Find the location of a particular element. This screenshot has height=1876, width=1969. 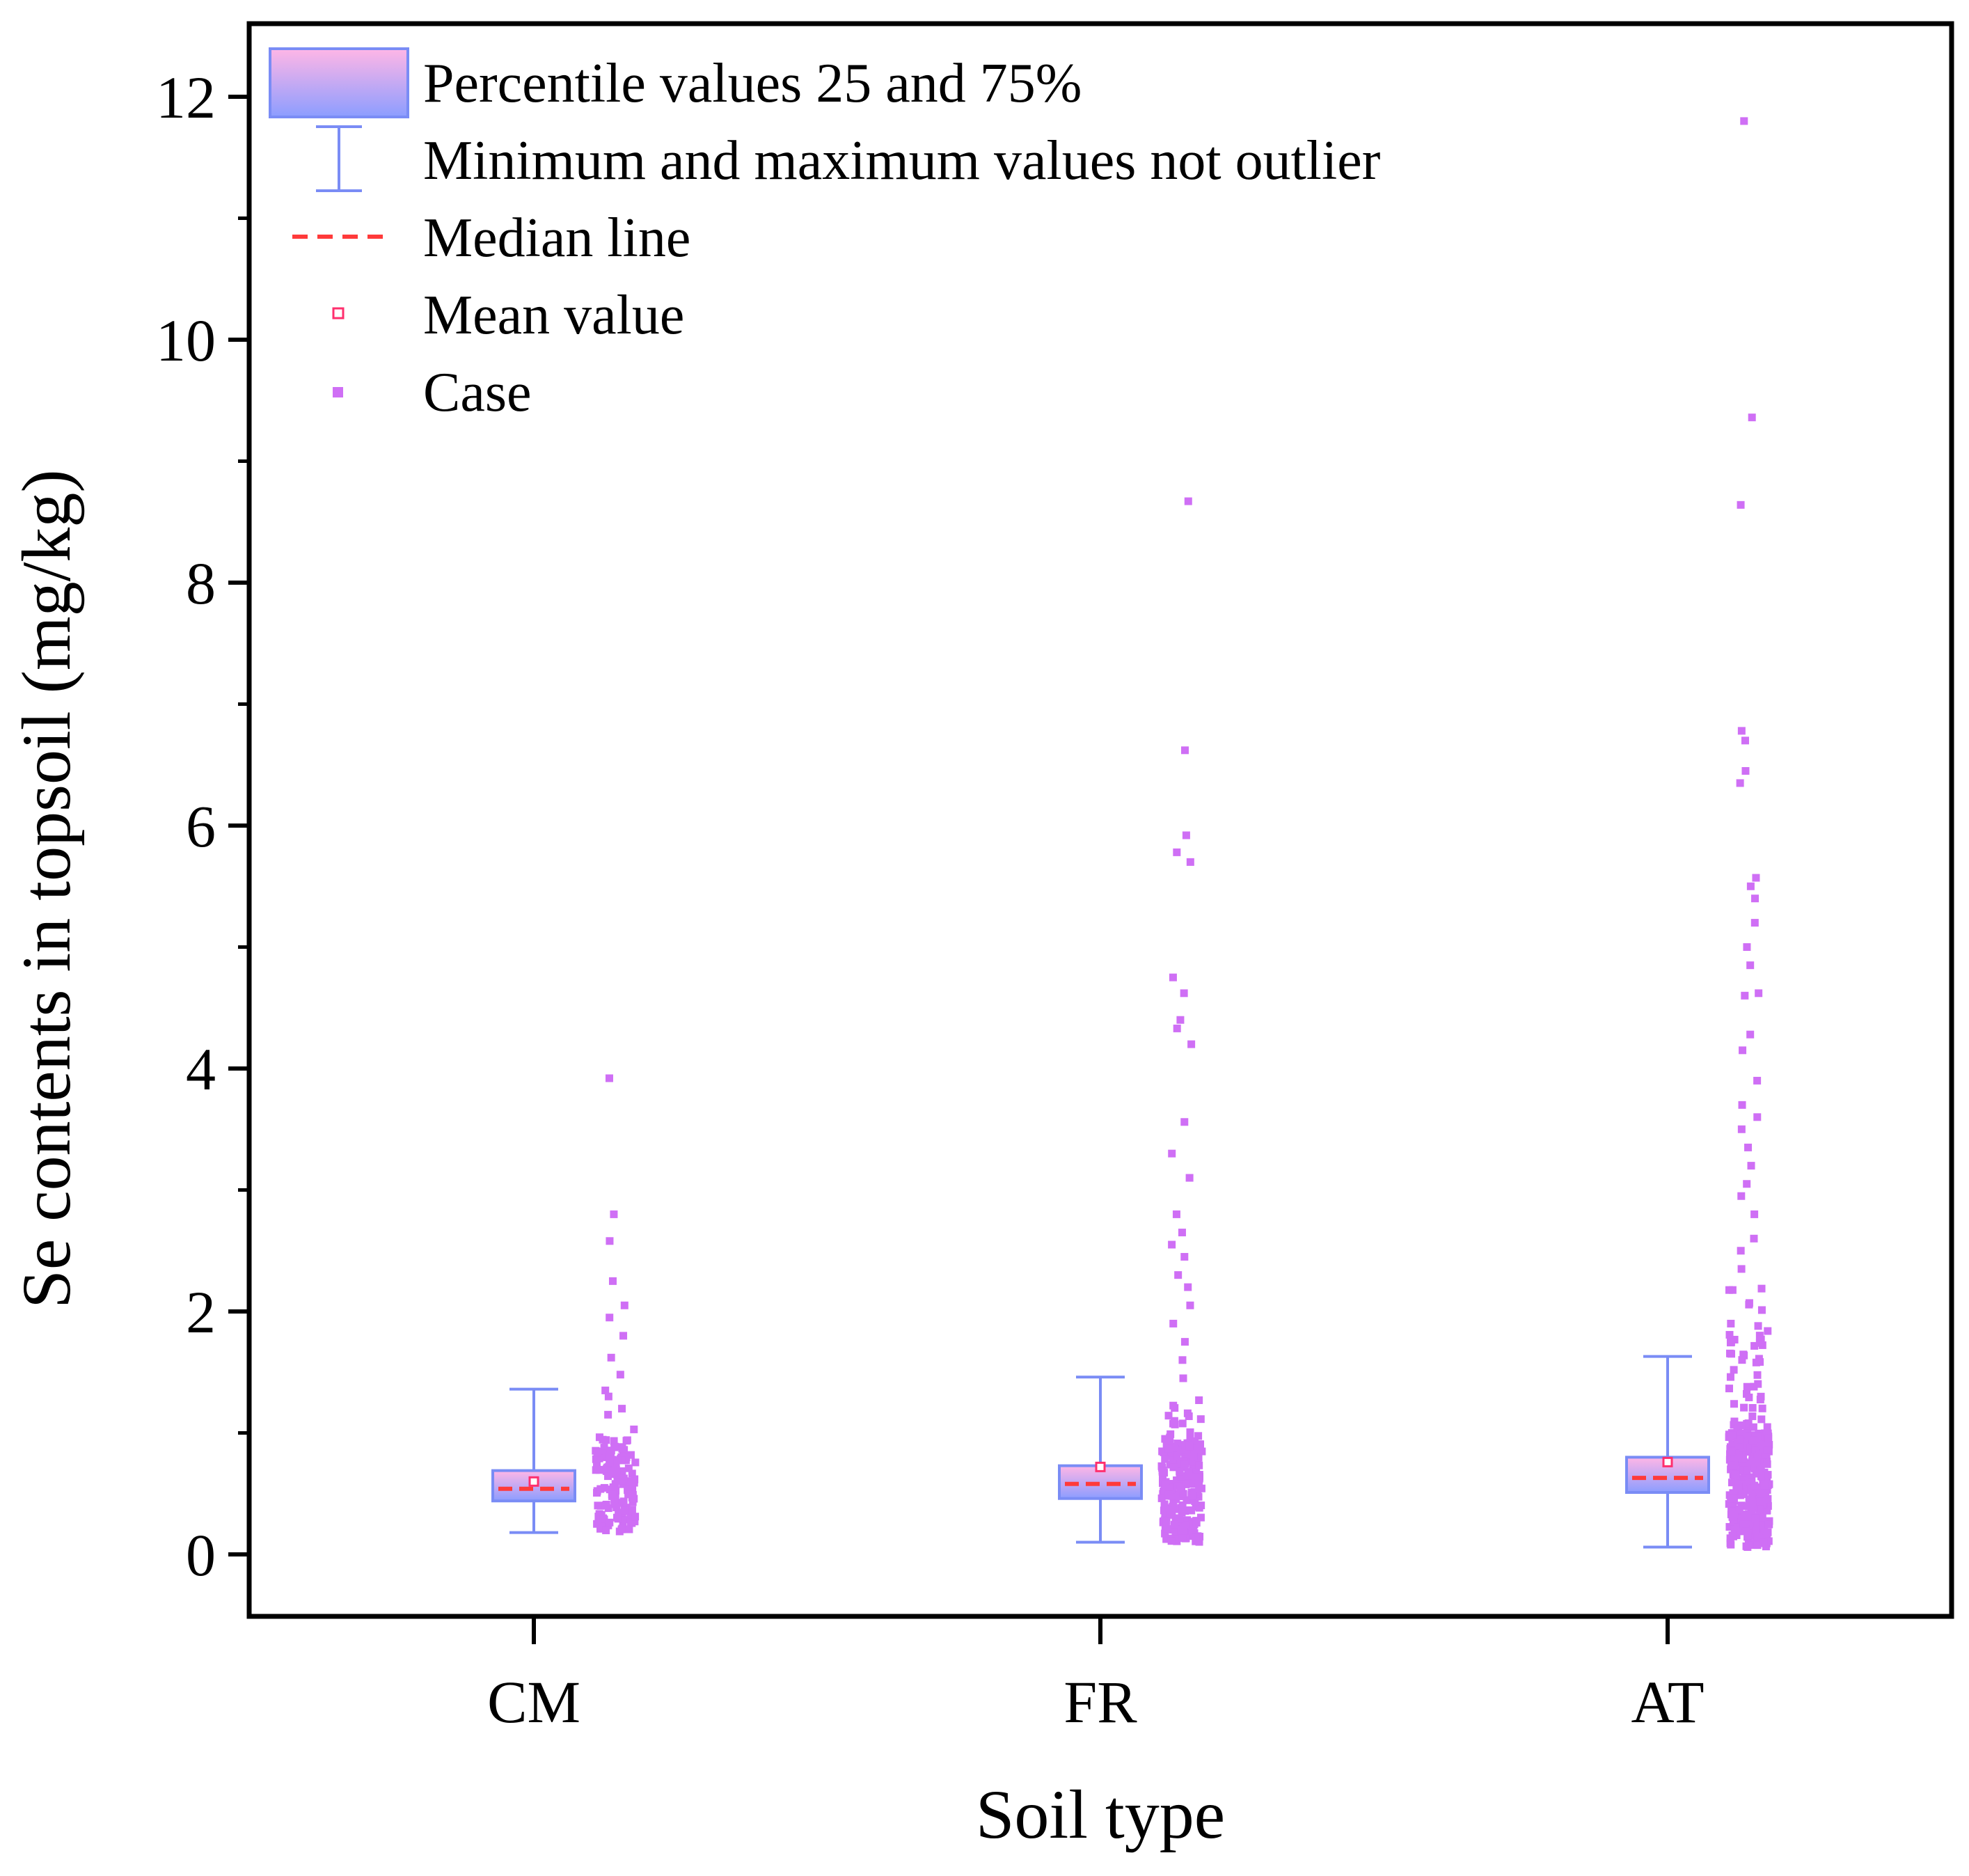

case-points-fr is located at coordinates (1181, 1021).